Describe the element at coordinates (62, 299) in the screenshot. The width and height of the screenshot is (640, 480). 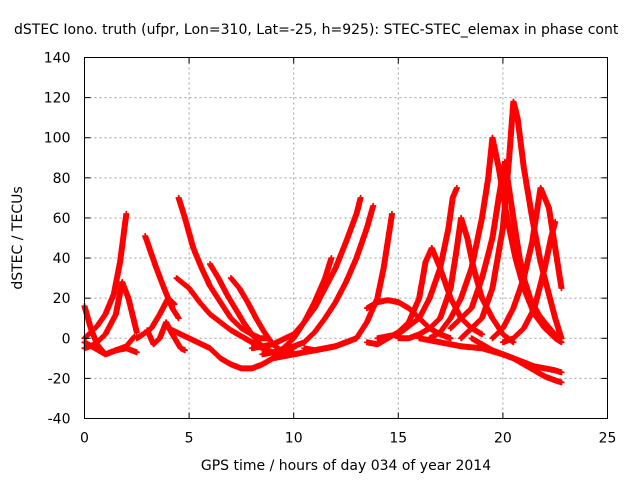
I see `y-tick-label: 20` at that location.